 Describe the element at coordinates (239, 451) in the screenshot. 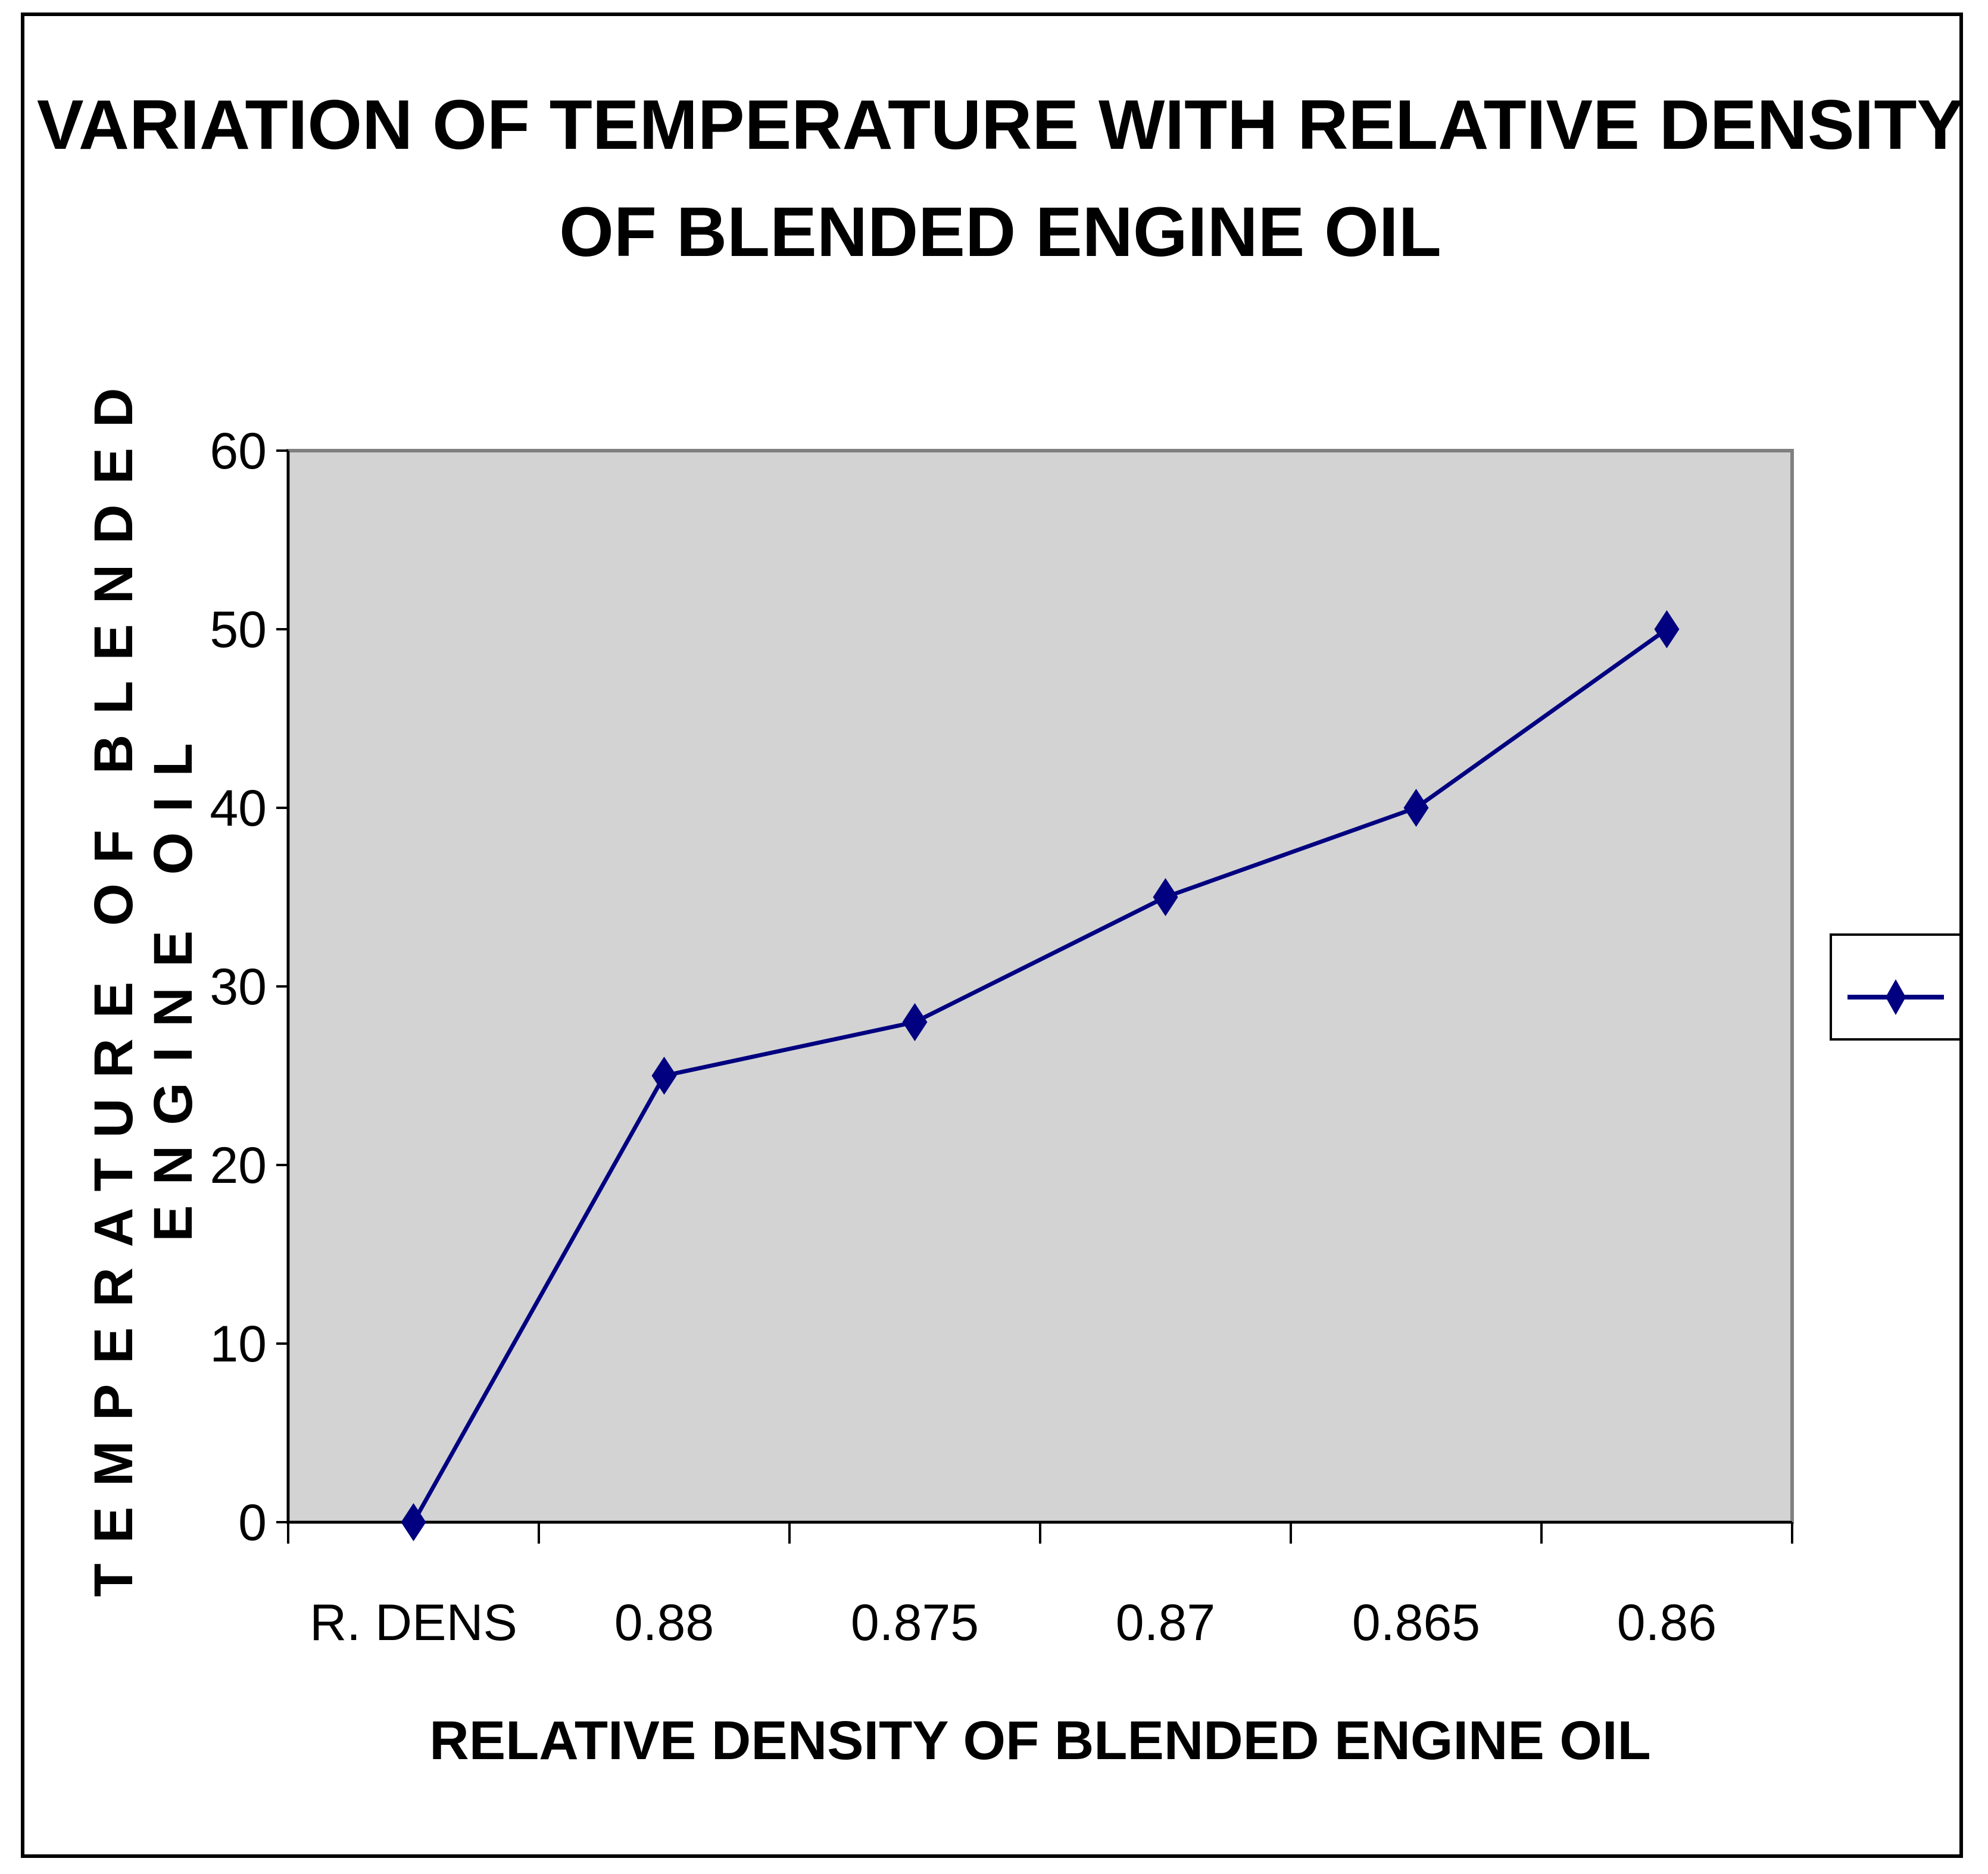

I see `y-tick-label: 60` at that location.